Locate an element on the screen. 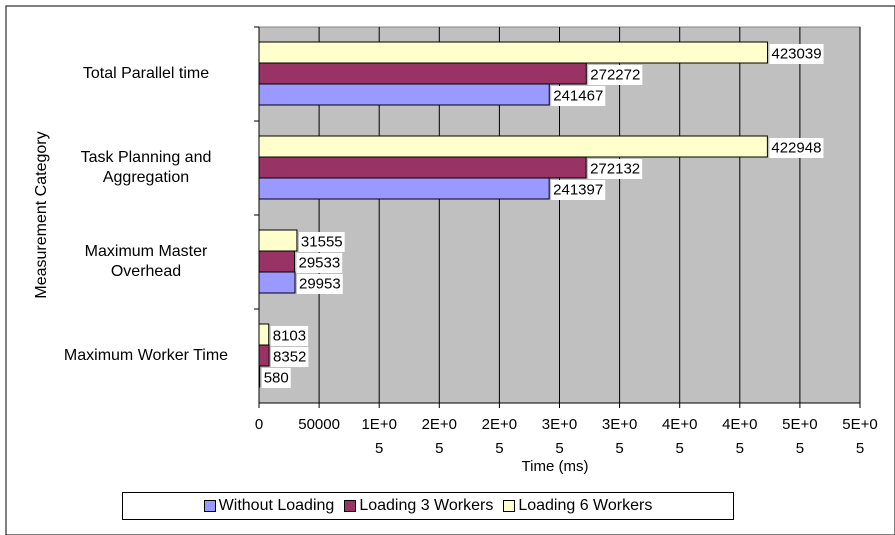 This screenshot has height=535, width=895. x-axis-label: Time (ms) is located at coordinates (555, 466).